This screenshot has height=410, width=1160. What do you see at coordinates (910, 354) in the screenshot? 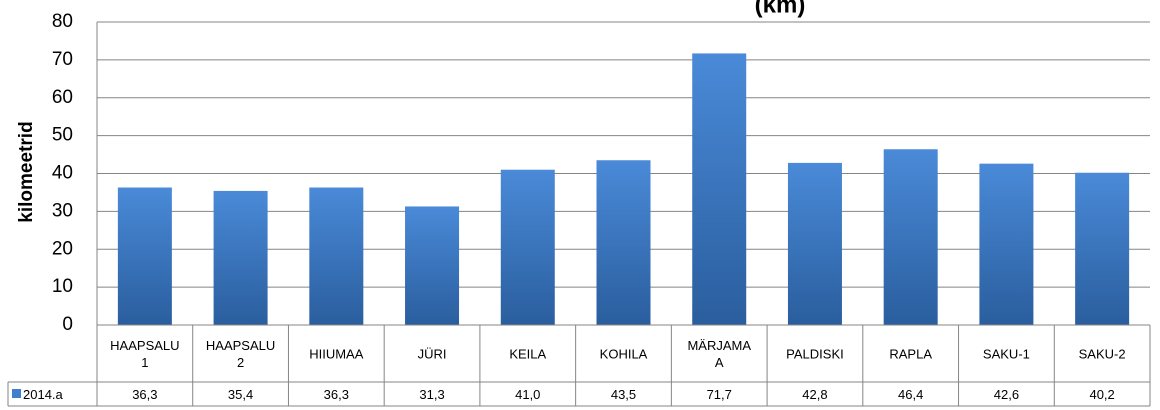
I see `category-label: RAPLA` at bounding box center [910, 354].